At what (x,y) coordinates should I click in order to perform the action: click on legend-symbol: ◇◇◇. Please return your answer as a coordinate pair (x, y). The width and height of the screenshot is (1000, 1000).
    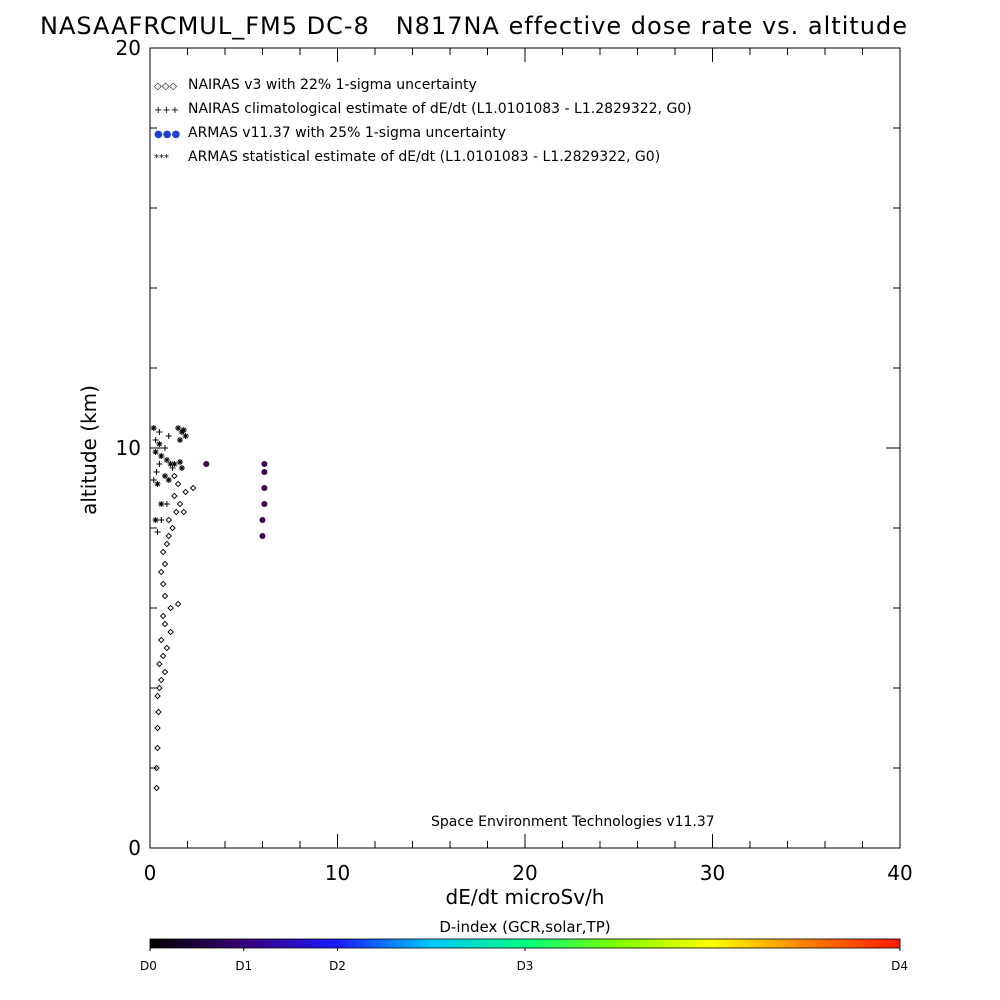
    Looking at the image, I should click on (165, 86).